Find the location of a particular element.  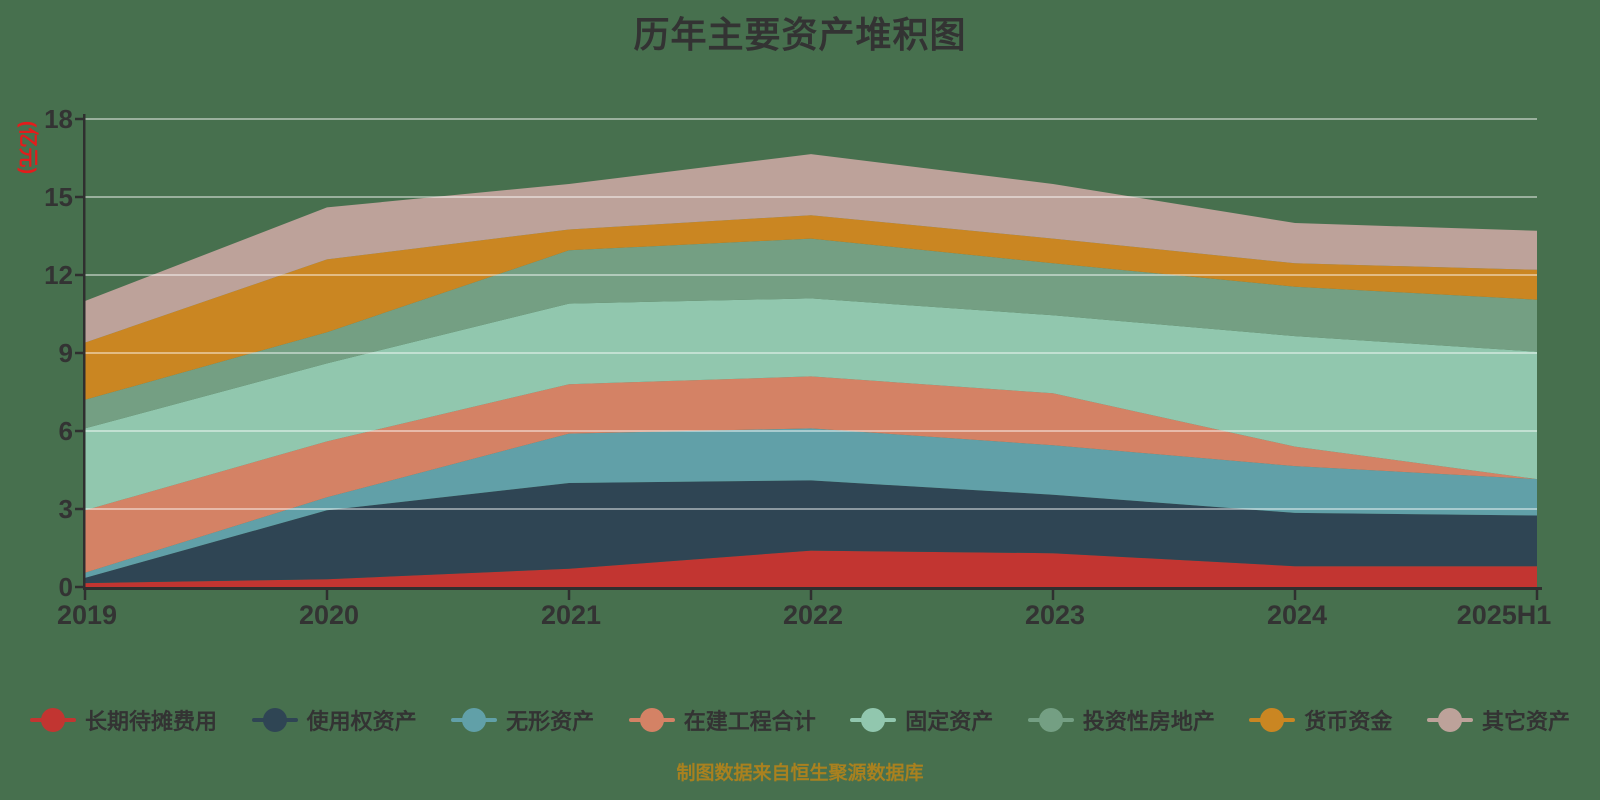

legend-item-0: 长期待摊费用 is located at coordinates (123, 720).